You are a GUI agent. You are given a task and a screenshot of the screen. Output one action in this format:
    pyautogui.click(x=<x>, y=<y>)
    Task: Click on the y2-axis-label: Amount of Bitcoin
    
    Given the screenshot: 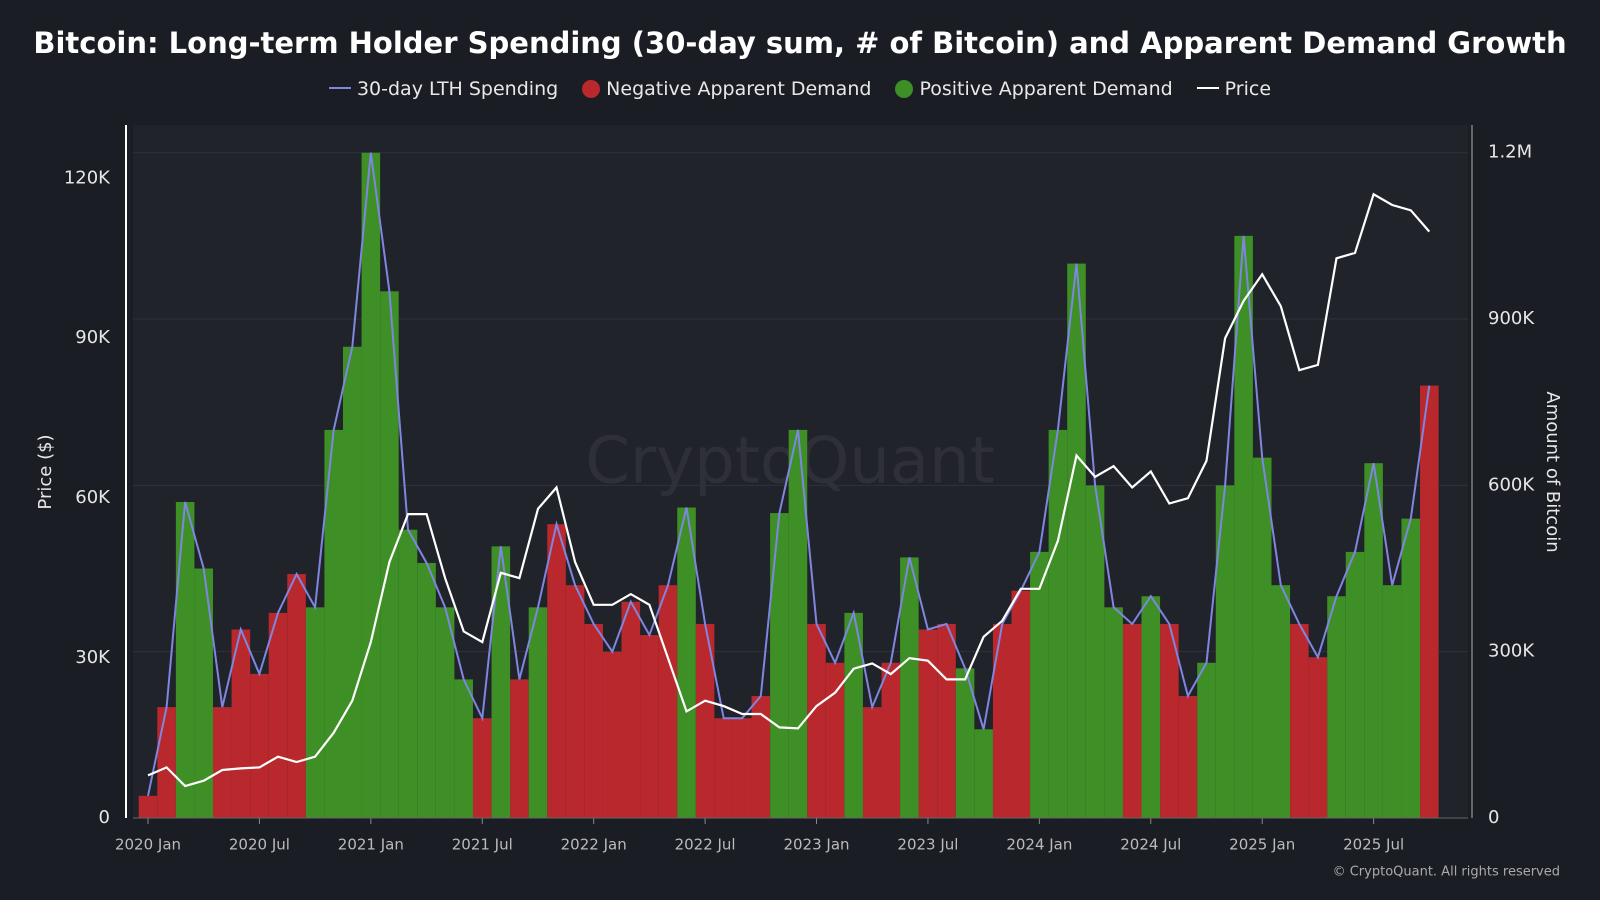 What is the action you would take?
    pyautogui.click(x=1552, y=471)
    